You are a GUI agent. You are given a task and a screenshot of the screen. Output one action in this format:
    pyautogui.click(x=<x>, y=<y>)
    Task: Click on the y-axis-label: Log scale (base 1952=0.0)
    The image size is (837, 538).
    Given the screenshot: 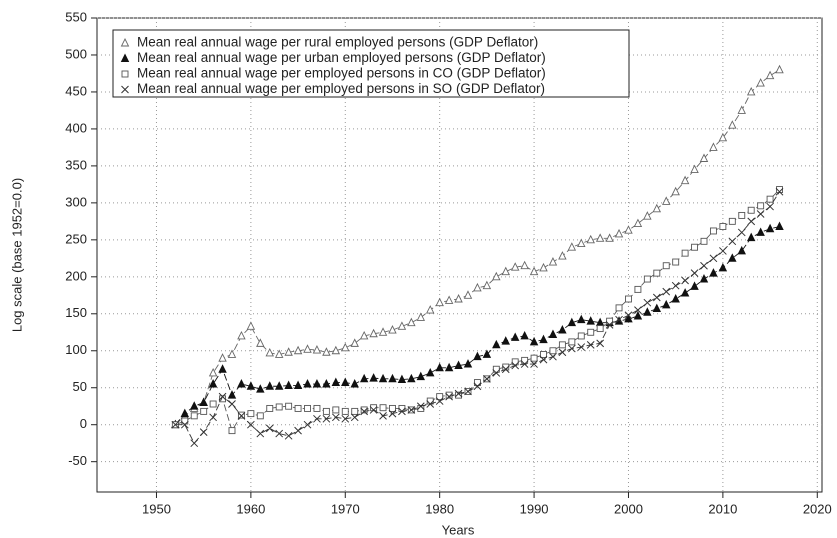 What is the action you would take?
    pyautogui.click(x=16, y=255)
    